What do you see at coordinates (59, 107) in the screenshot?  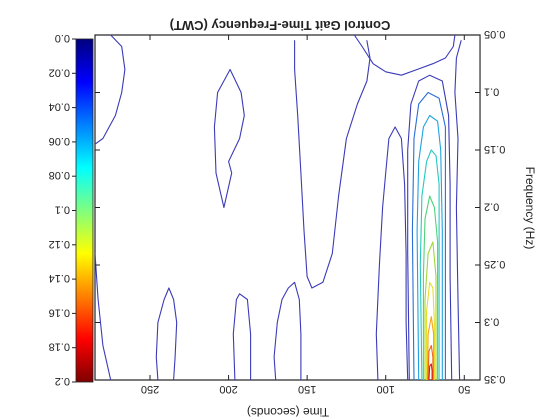 I see `colorbar-tick-label: 0.04` at bounding box center [59, 107].